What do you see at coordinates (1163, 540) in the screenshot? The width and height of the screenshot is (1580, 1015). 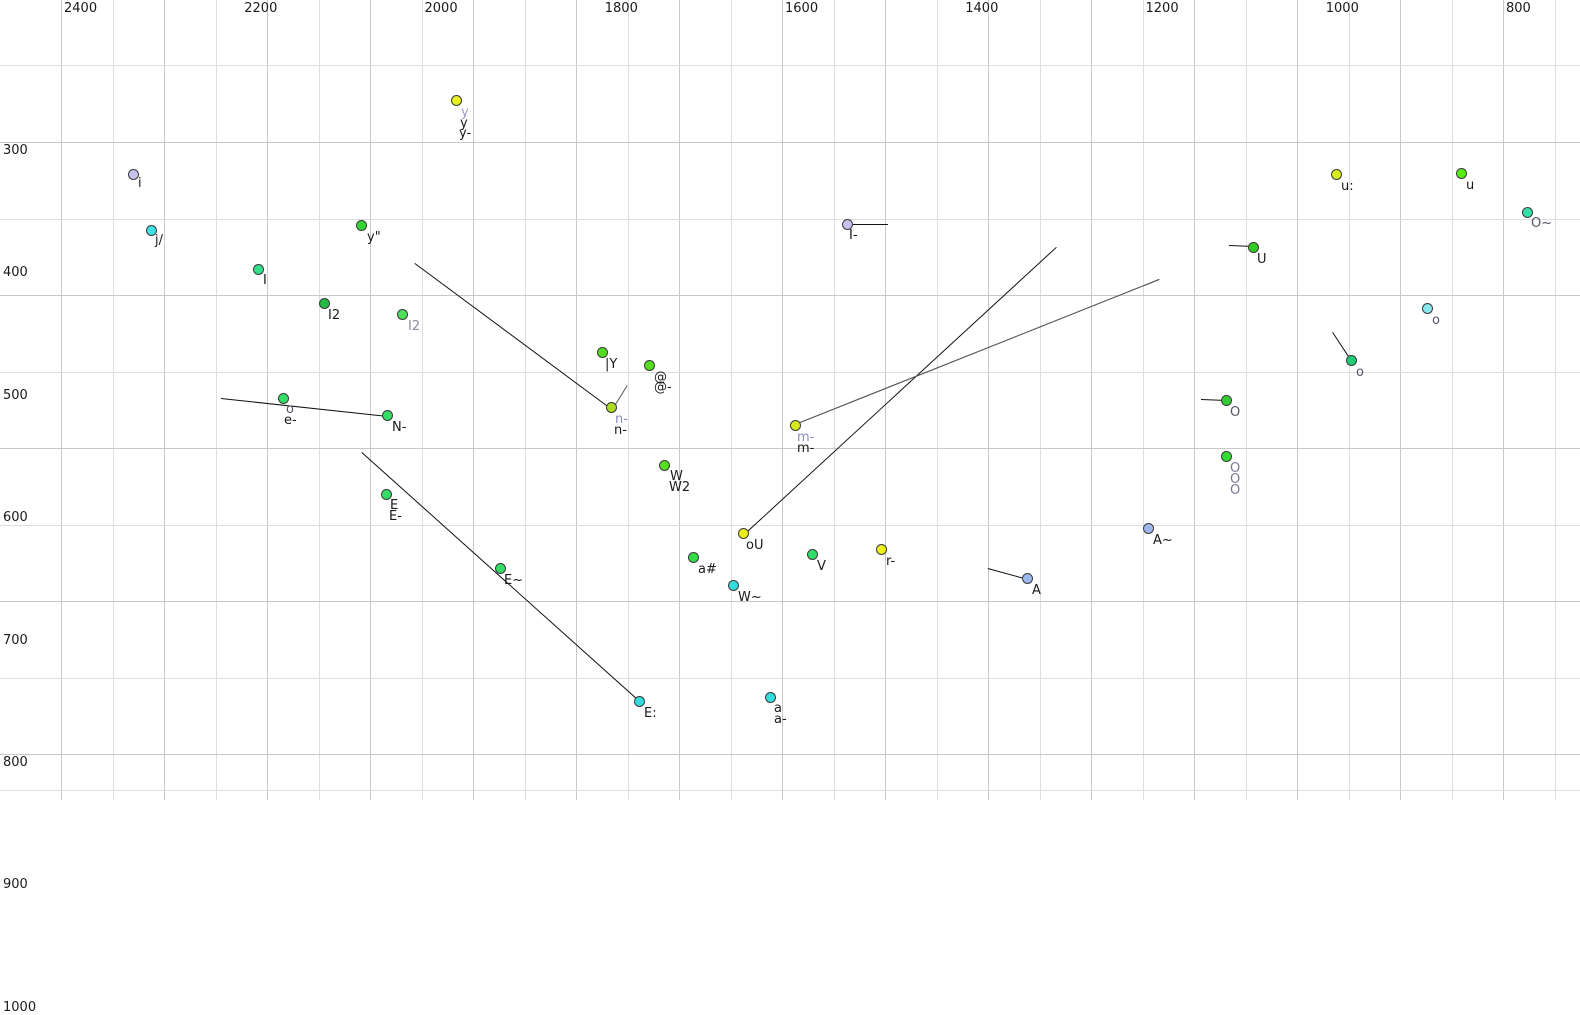 I see `data-point-label: A~` at bounding box center [1163, 540].